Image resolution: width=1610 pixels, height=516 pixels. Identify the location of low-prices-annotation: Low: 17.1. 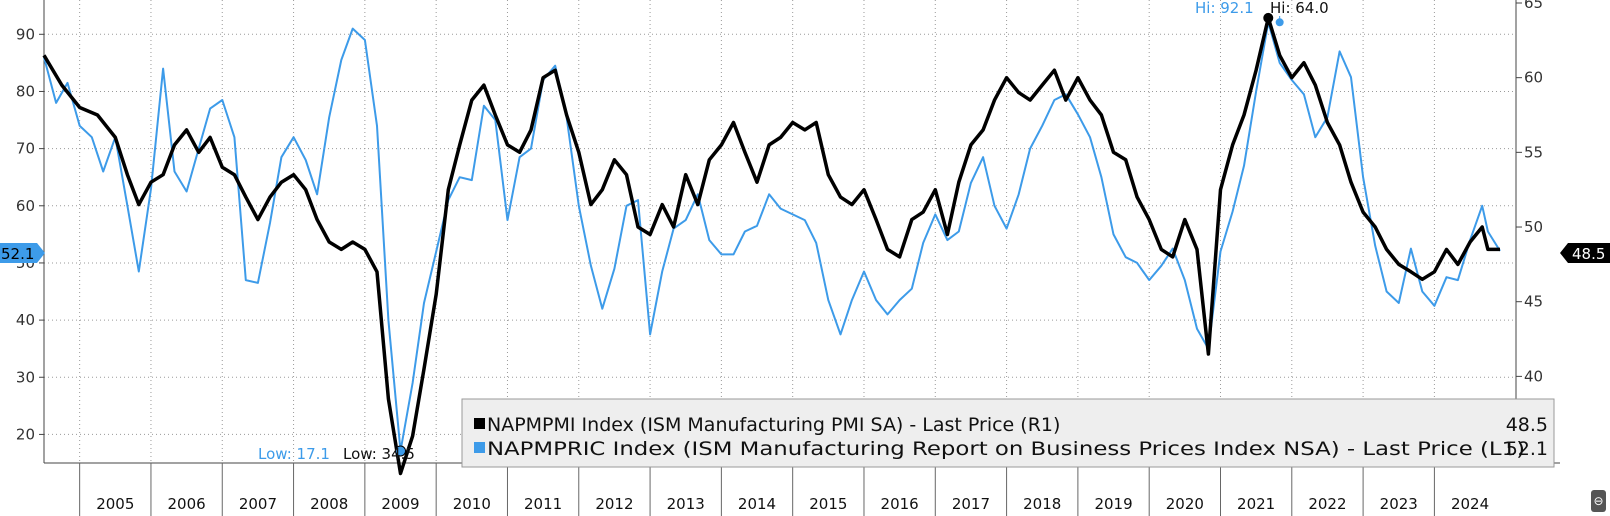
(294, 454).